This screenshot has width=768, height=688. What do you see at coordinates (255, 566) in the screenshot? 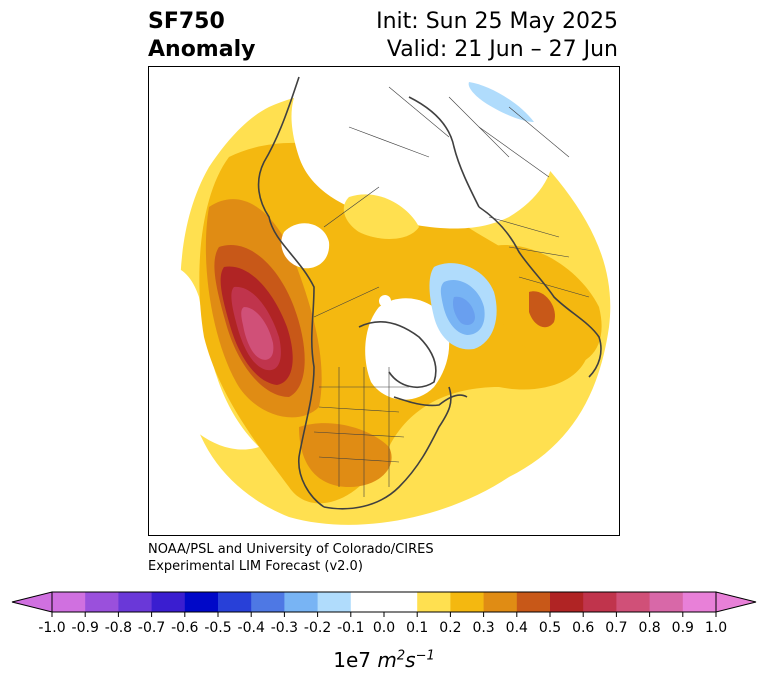
I see `credit-line-2: Experimental LIM Forecast (v2.0)` at bounding box center [255, 566].